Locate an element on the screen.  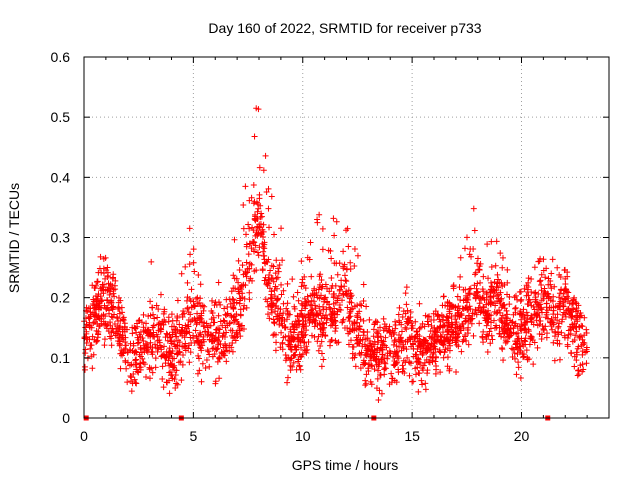
y-tick-label: 0 is located at coordinates (66, 418).